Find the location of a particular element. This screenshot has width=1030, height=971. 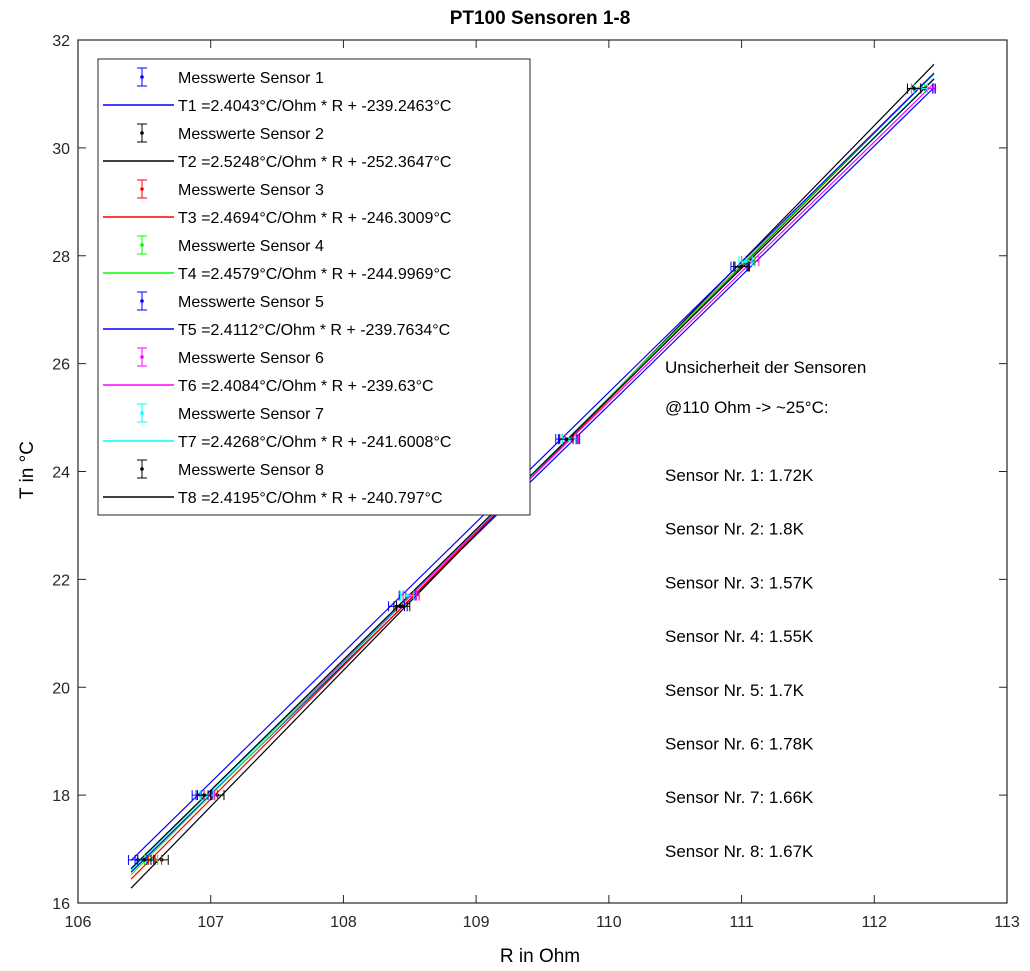

y-tick-label: 22 is located at coordinates (61, 580).